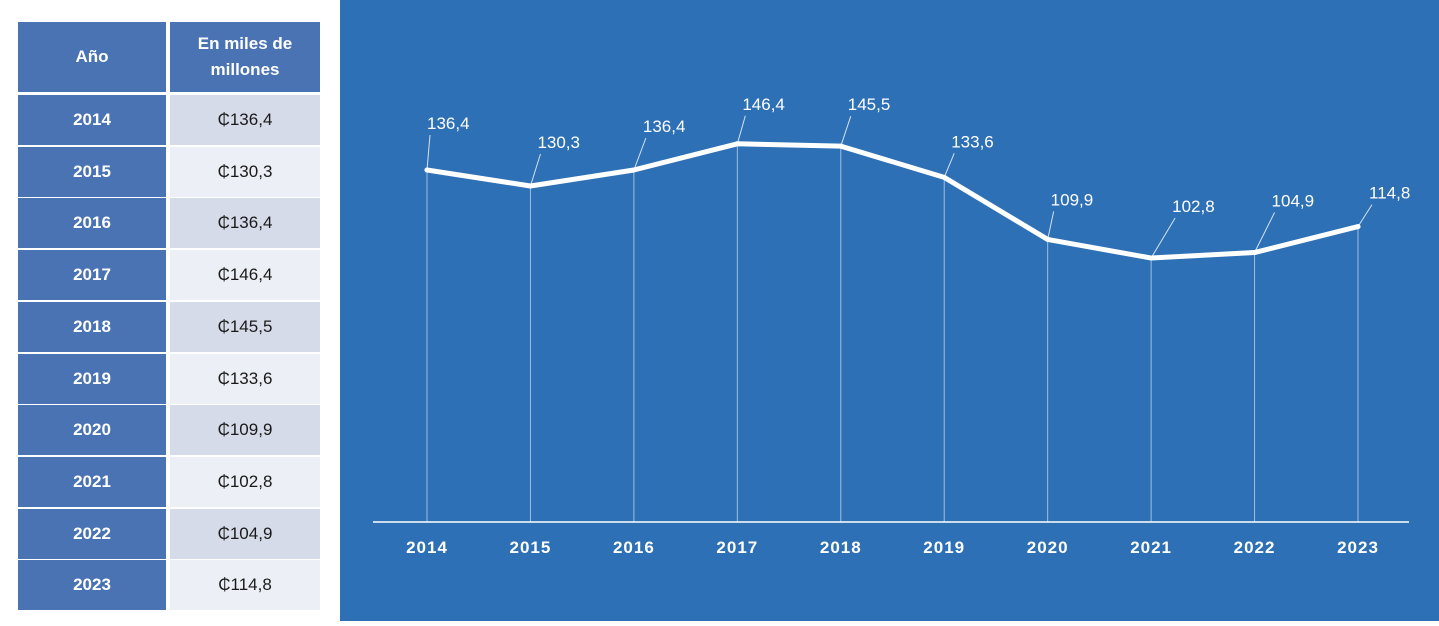 The height and width of the screenshot is (626, 1439). I want to click on table-cell-year: 2017, so click(92, 275).